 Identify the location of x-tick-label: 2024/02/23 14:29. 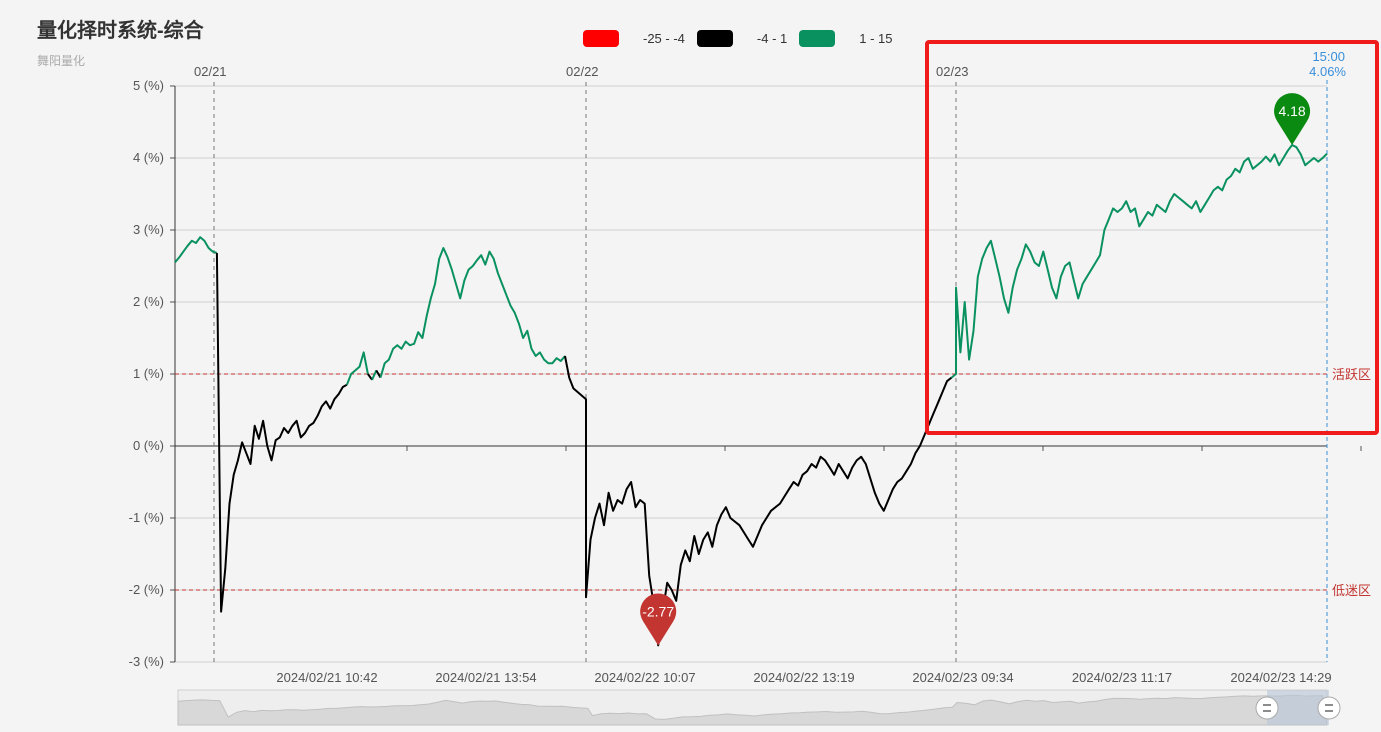
(1280, 677).